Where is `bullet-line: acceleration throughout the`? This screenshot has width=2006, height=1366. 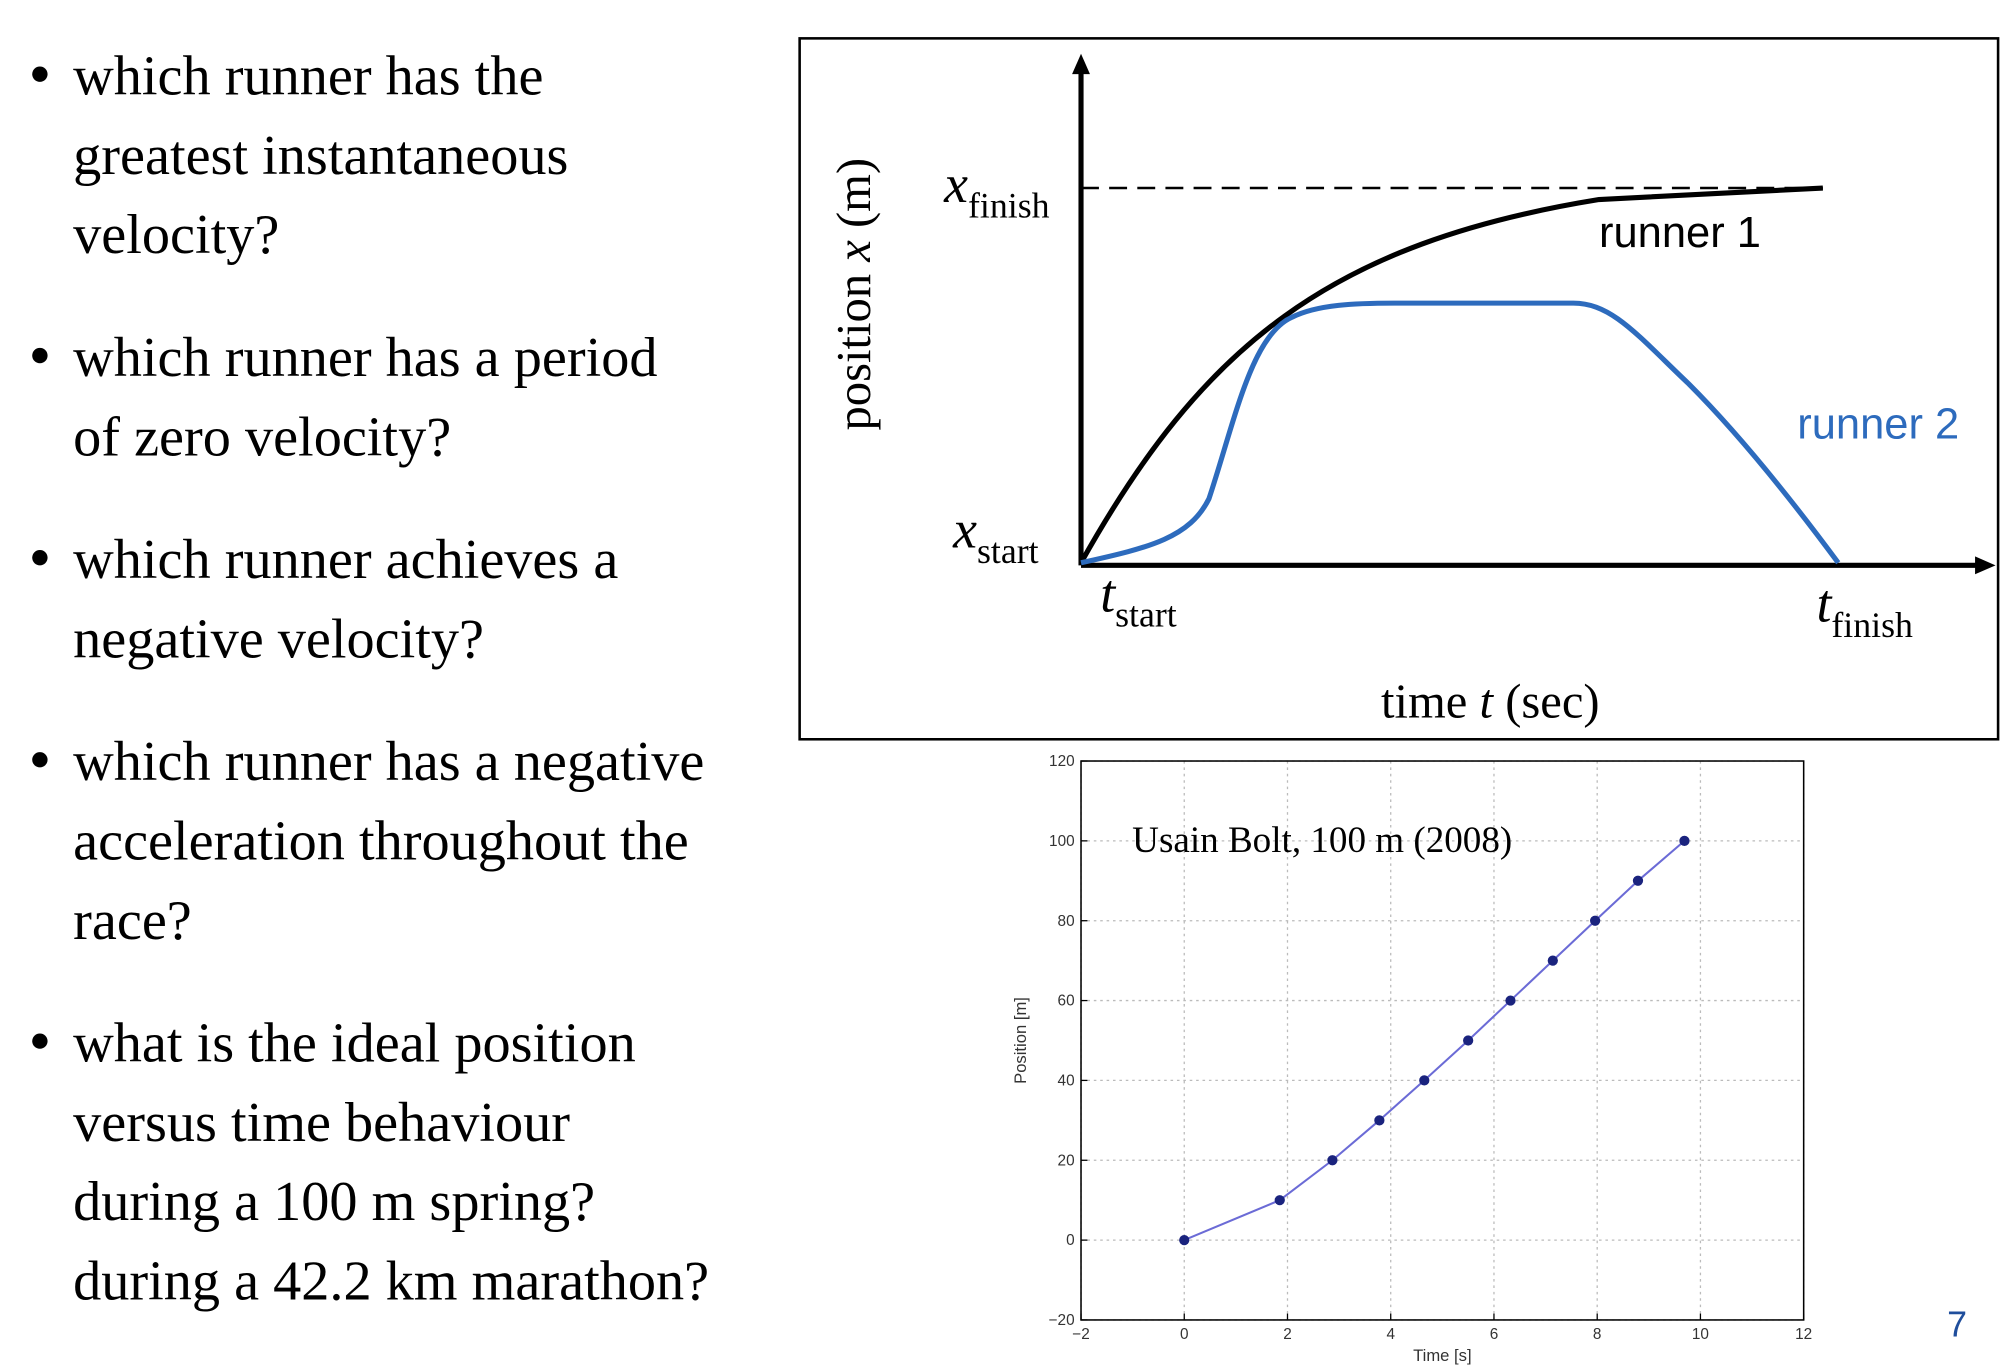 bullet-line: acceleration throughout the is located at coordinates (381, 842).